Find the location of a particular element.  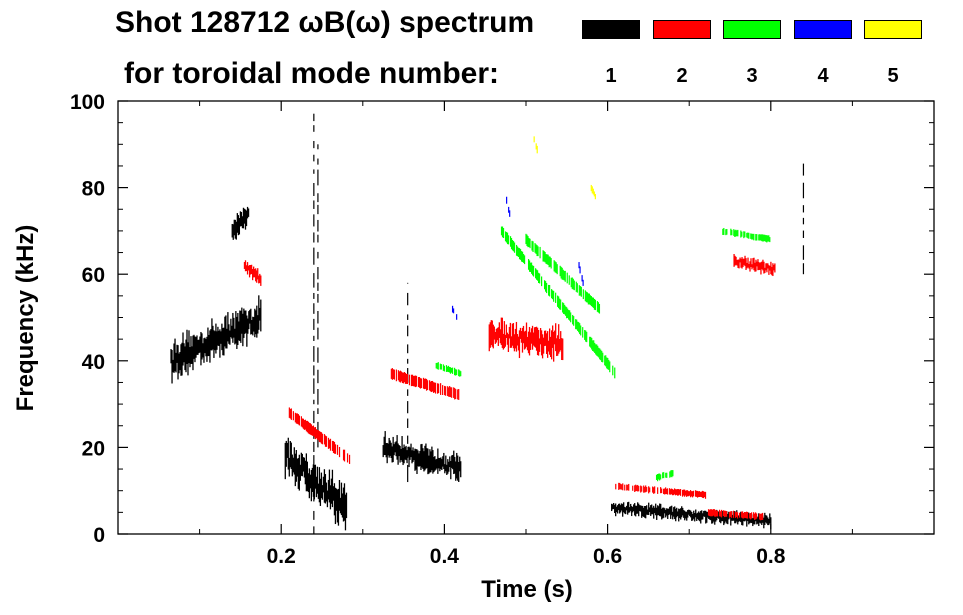

legend-label-mode-2: 2 is located at coordinates (682, 76).